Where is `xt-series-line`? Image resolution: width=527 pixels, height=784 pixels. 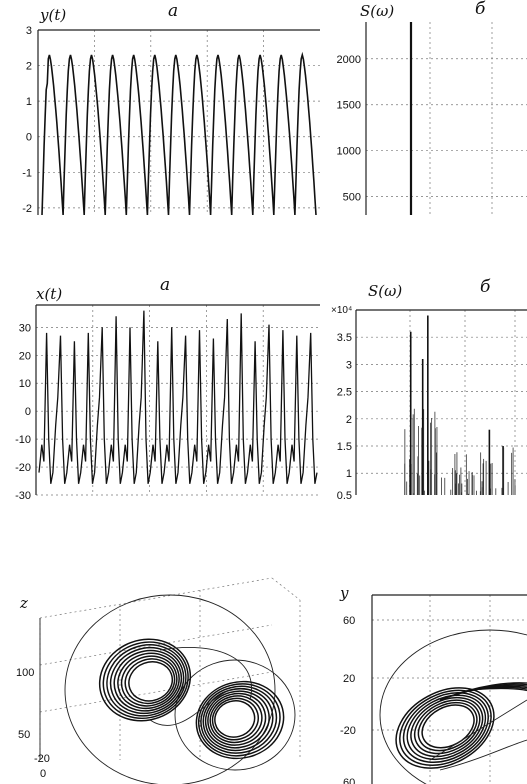
xt-series-line is located at coordinates (178, 397).